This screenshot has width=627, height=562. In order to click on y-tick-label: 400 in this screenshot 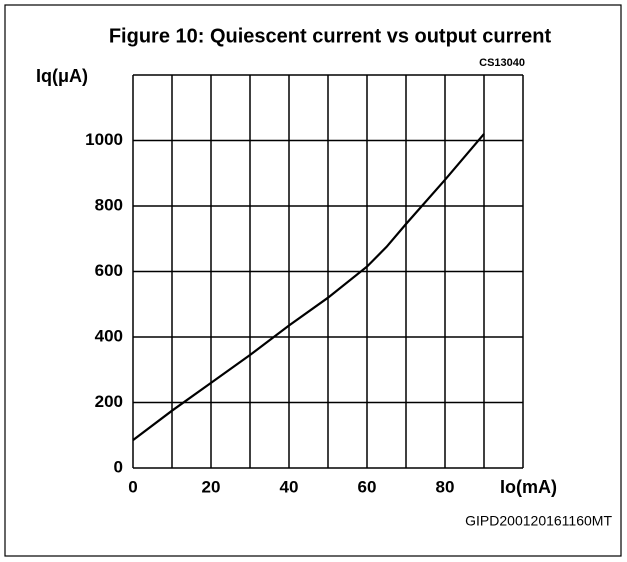, I will do `click(109, 335)`.